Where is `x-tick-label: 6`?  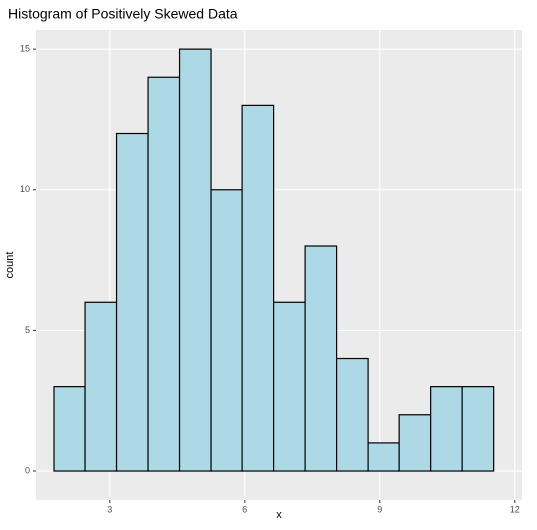 x-tick-label: 6 is located at coordinates (244, 509).